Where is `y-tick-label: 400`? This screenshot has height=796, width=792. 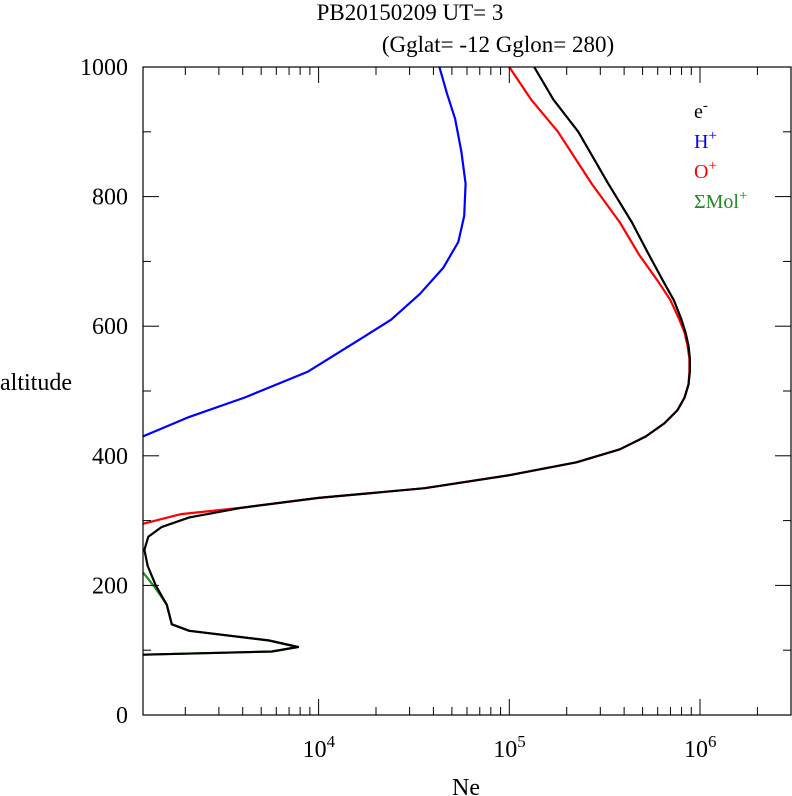
y-tick-label: 400 is located at coordinates (110, 457).